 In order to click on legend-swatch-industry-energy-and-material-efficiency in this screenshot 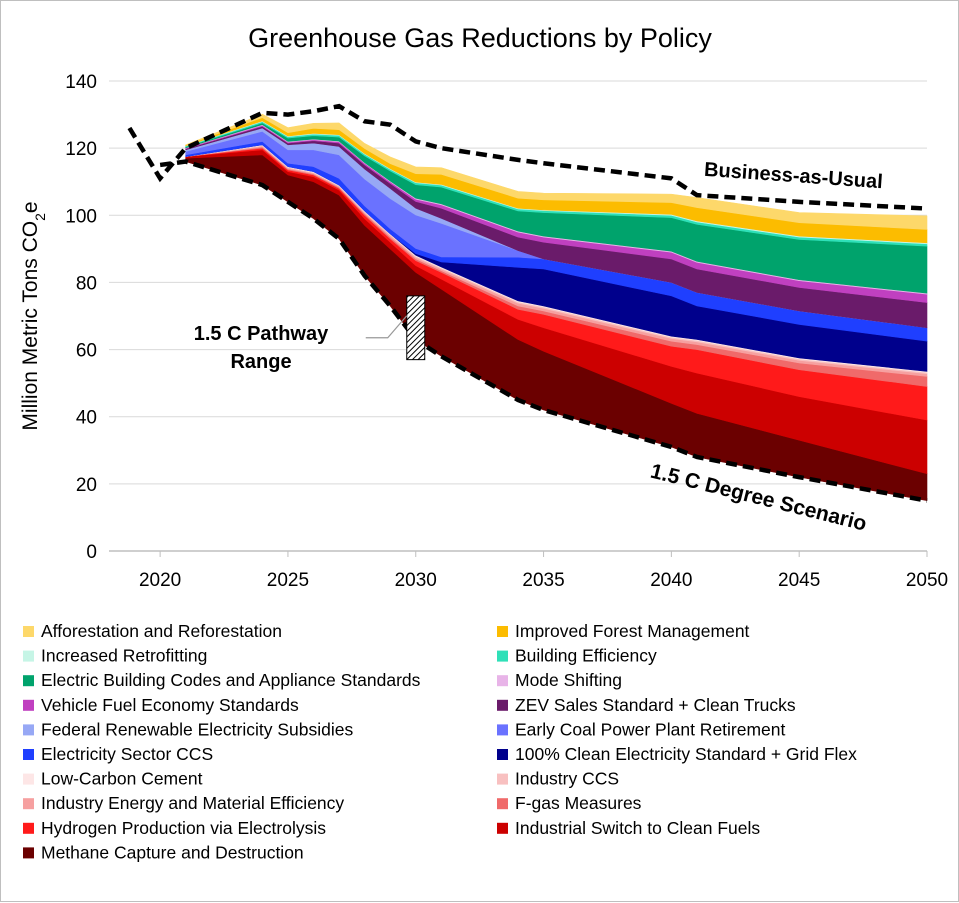, I will do `click(28, 804)`.